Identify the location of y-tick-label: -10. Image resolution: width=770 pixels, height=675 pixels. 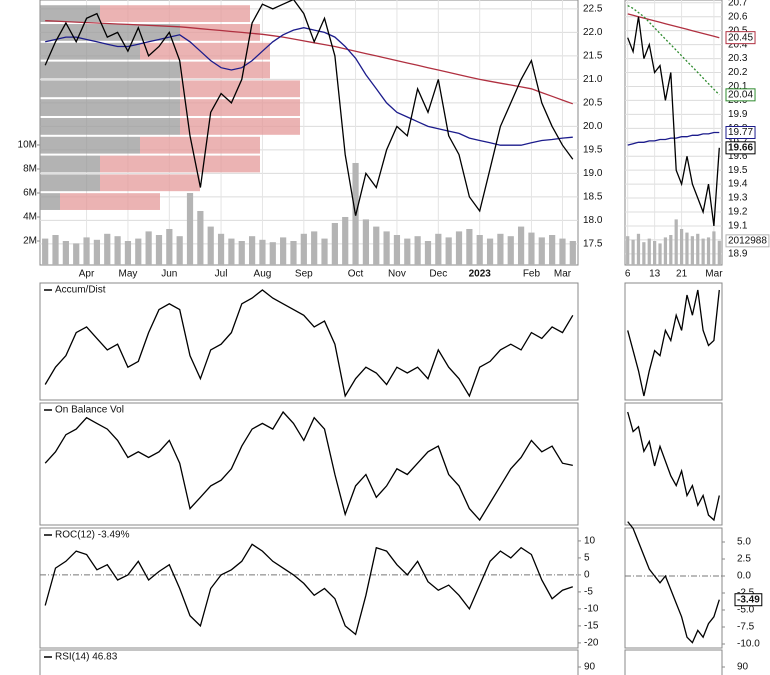
(591, 609).